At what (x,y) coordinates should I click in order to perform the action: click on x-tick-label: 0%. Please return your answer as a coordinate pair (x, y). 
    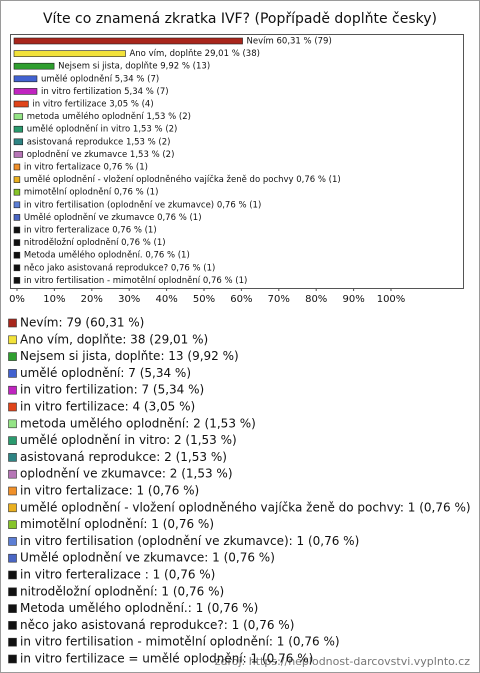
    Looking at the image, I should click on (17, 299).